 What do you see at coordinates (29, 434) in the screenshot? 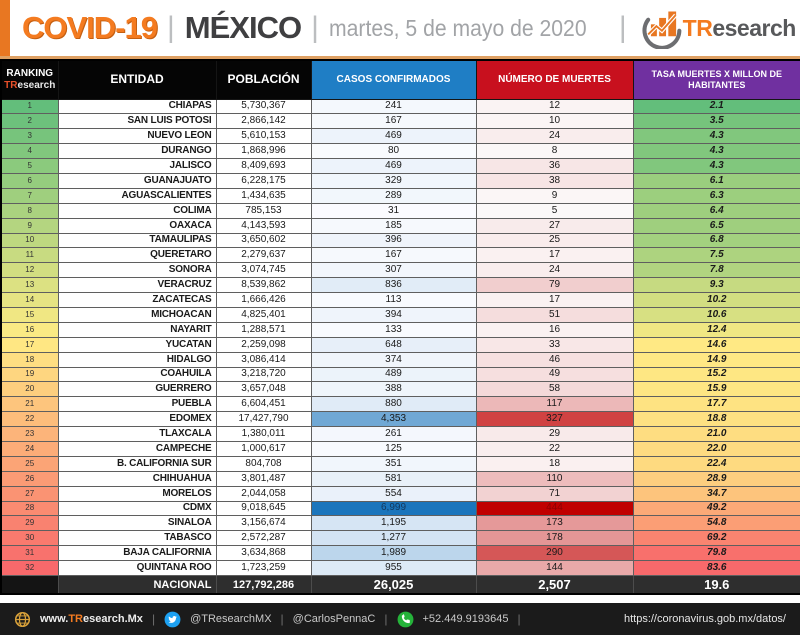
I see `rank-cell: 23` at bounding box center [29, 434].